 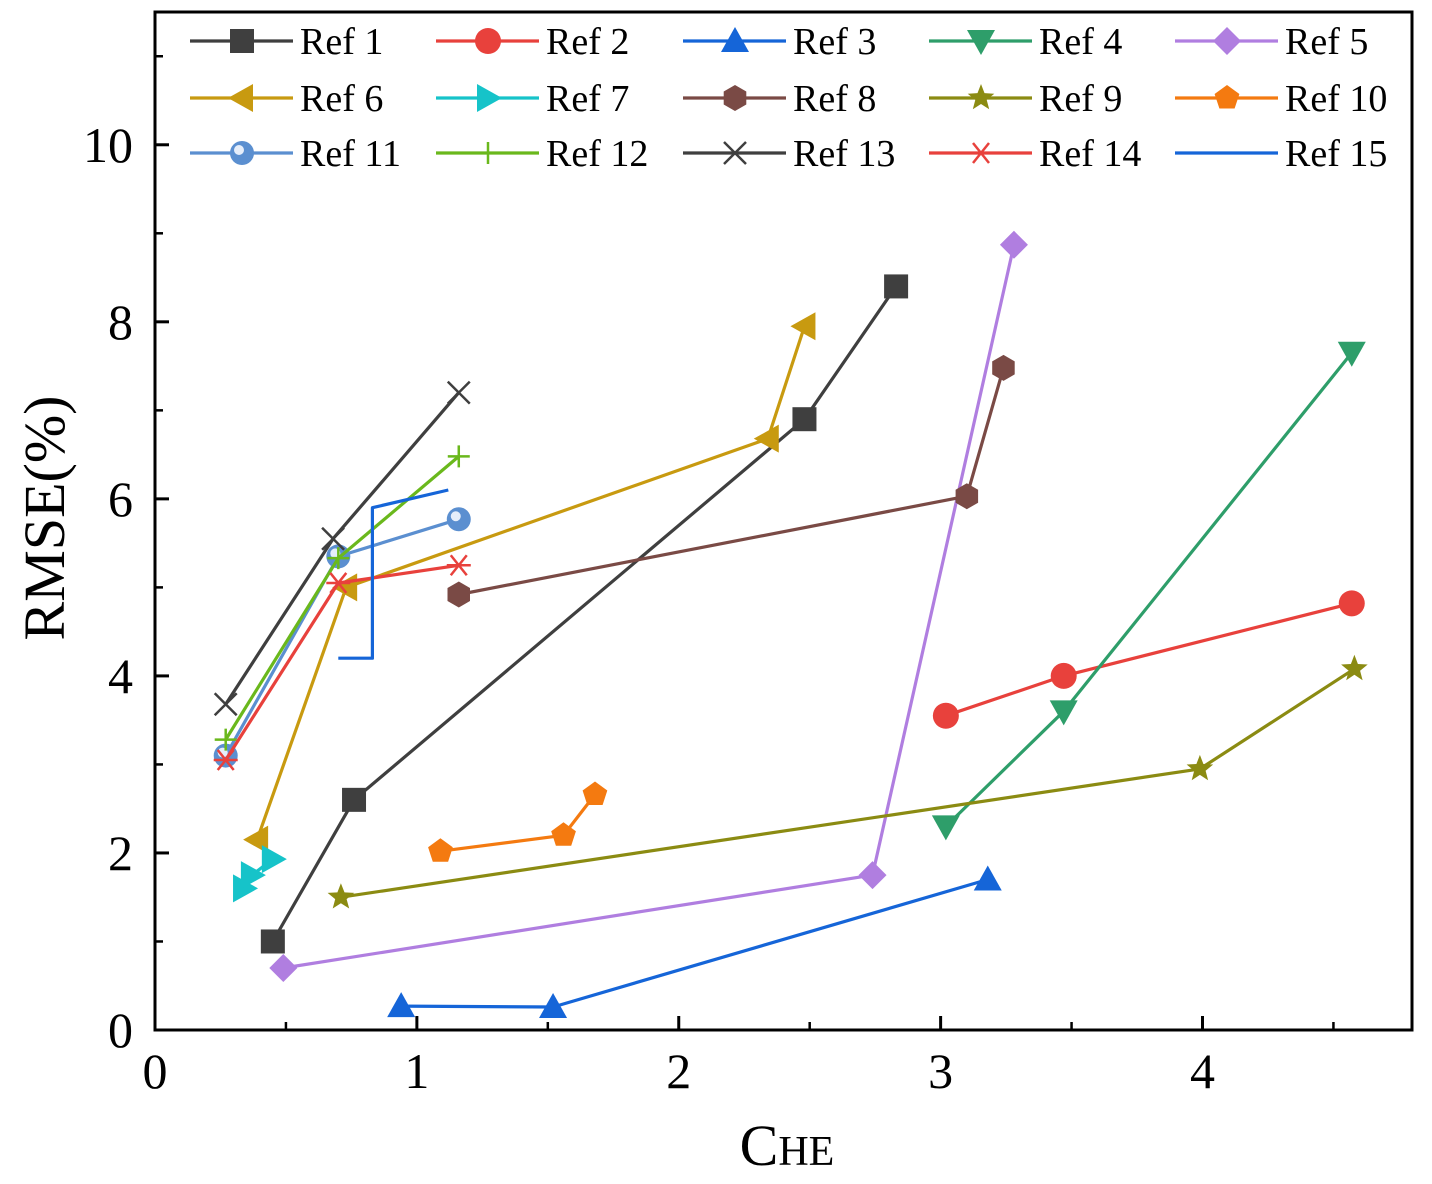 What do you see at coordinates (488, 41) in the screenshot?
I see `legend-item-2-marker` at bounding box center [488, 41].